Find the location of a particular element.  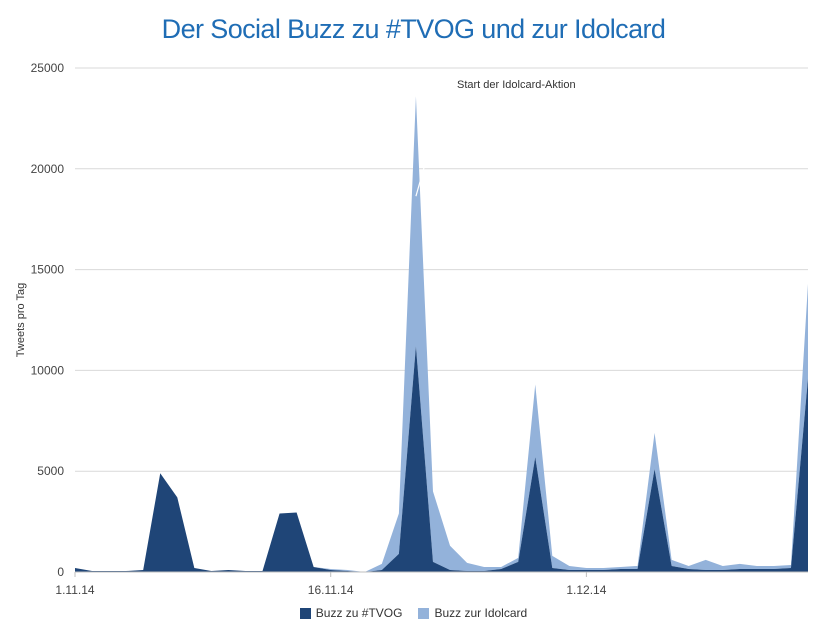

legend-item-idolcard: Buzz zur Idolcard is located at coordinates (472, 613).